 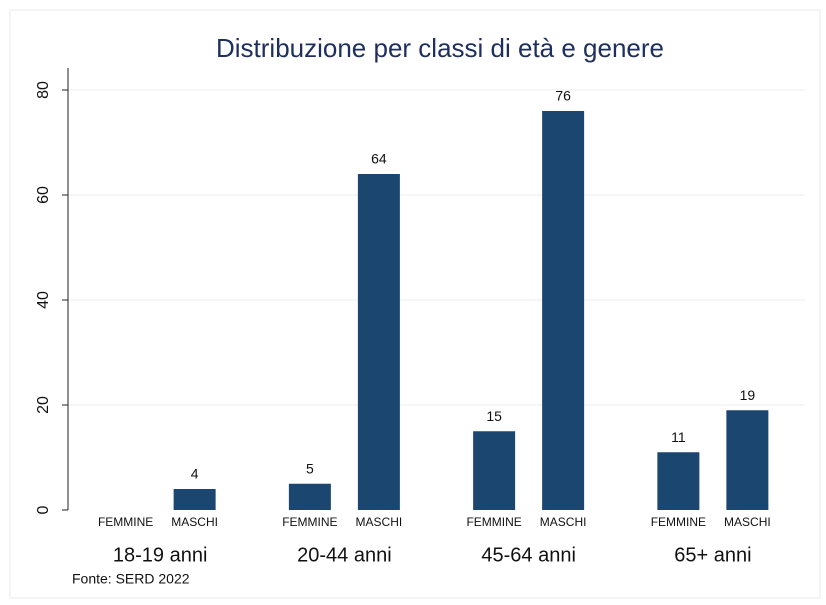 I want to click on value-label: 76, so click(x=563, y=96).